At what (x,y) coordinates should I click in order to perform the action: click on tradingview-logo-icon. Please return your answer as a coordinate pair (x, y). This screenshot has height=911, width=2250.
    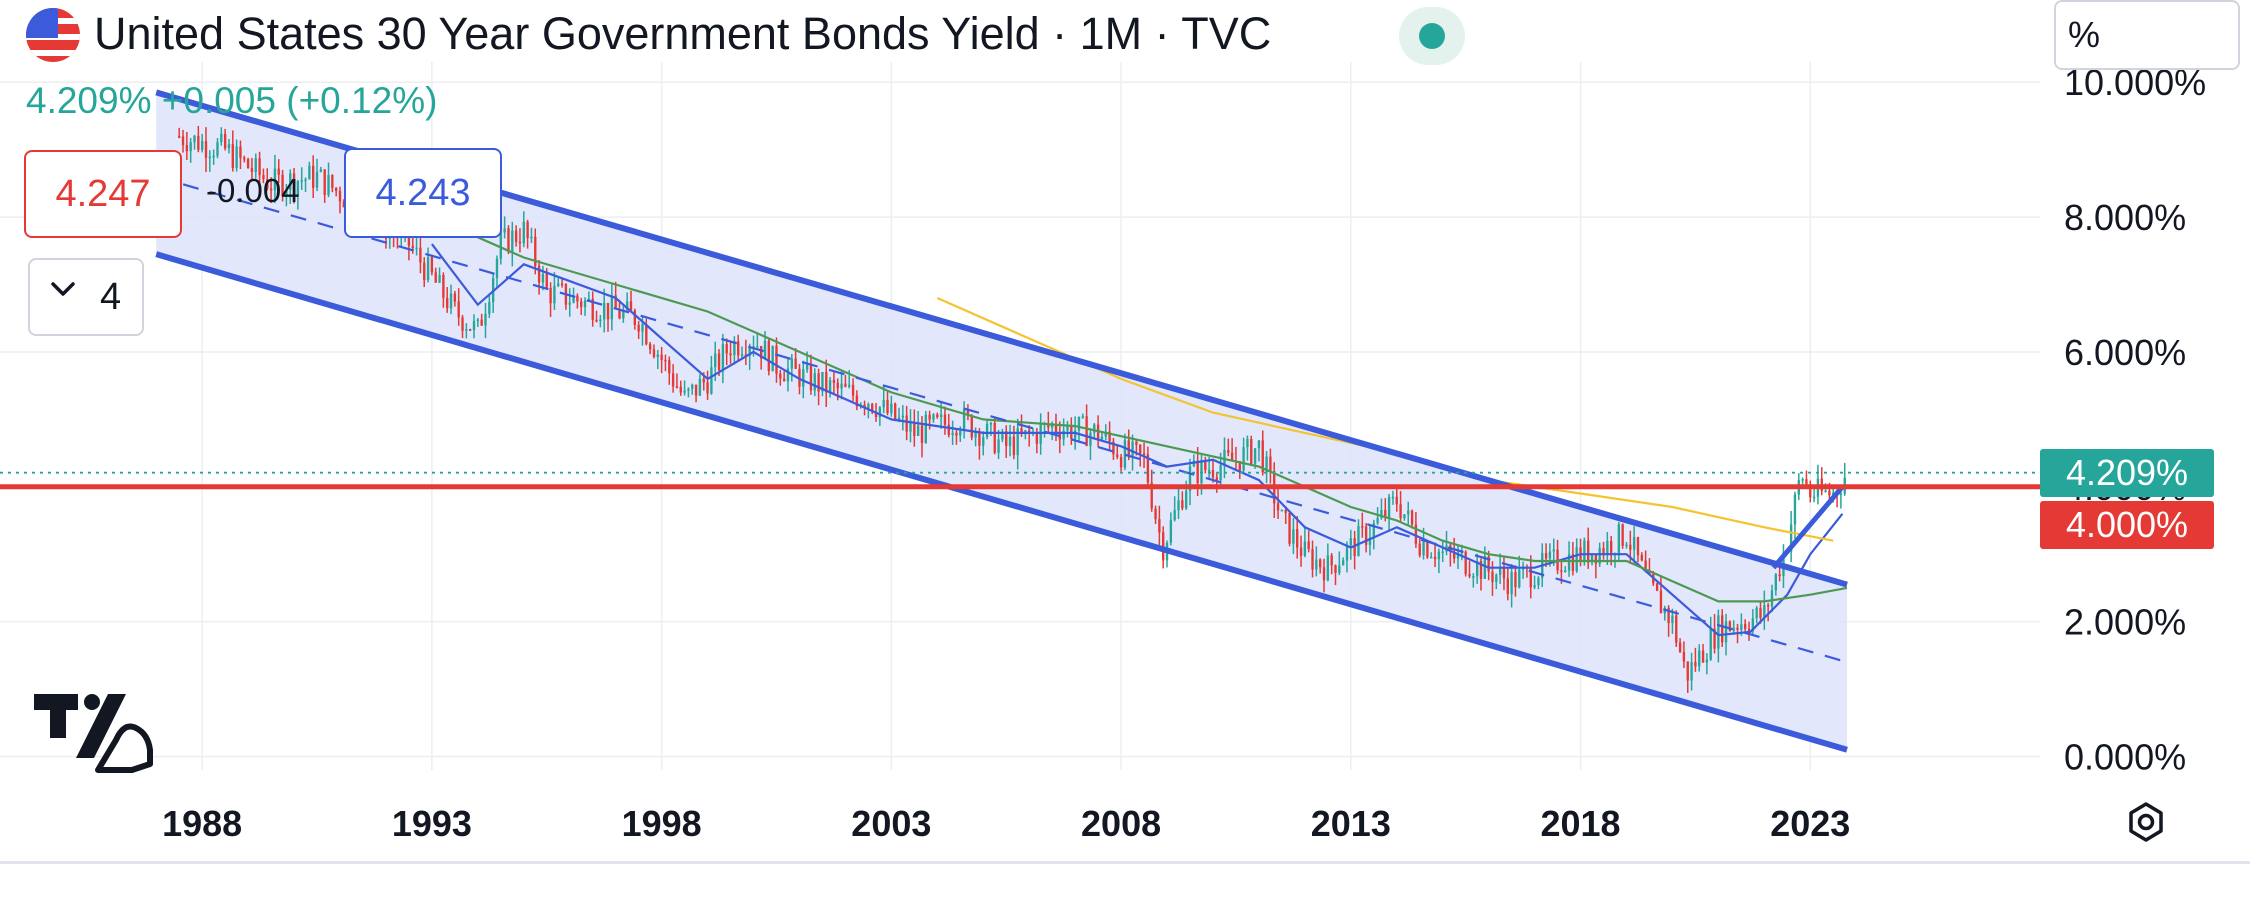
    Looking at the image, I should click on (93, 733).